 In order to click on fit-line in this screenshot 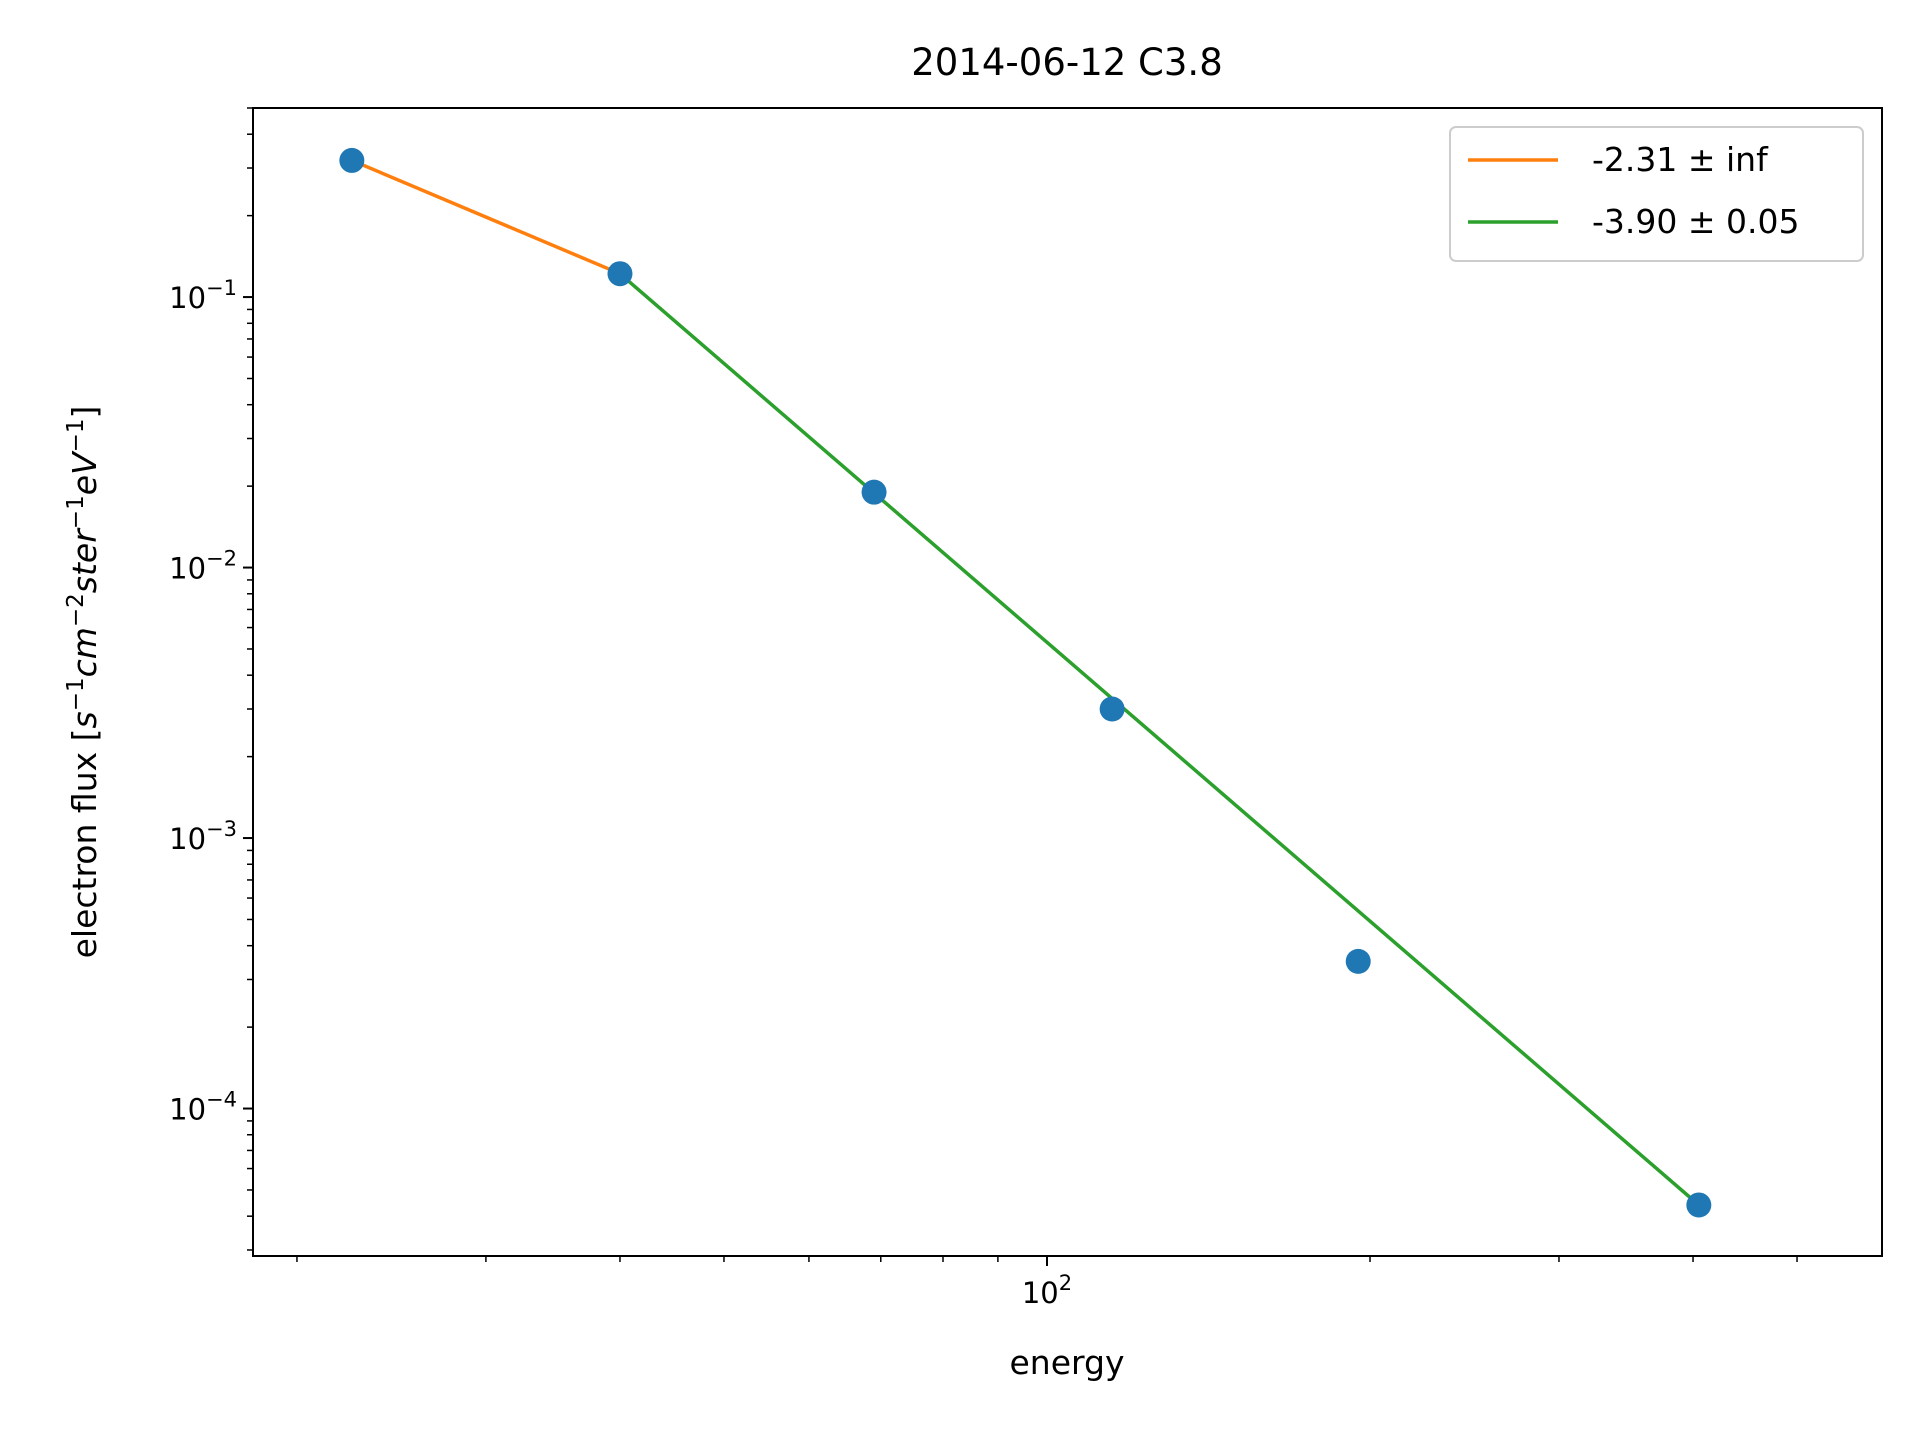, I will do `click(486, 217)`.